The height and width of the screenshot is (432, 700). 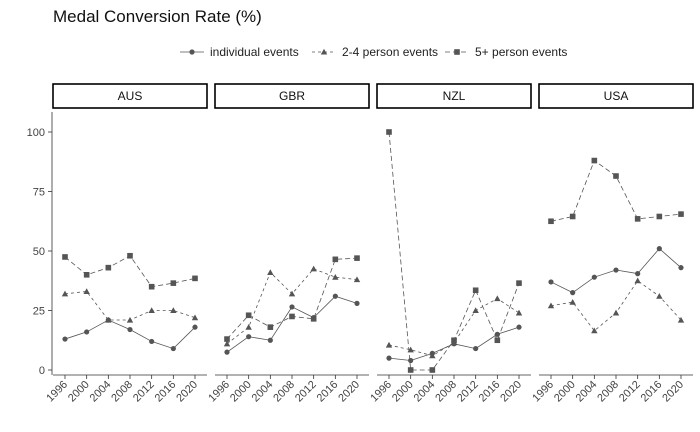 What do you see at coordinates (454, 96) in the screenshot?
I see `panel-strip-label: NZL` at bounding box center [454, 96].